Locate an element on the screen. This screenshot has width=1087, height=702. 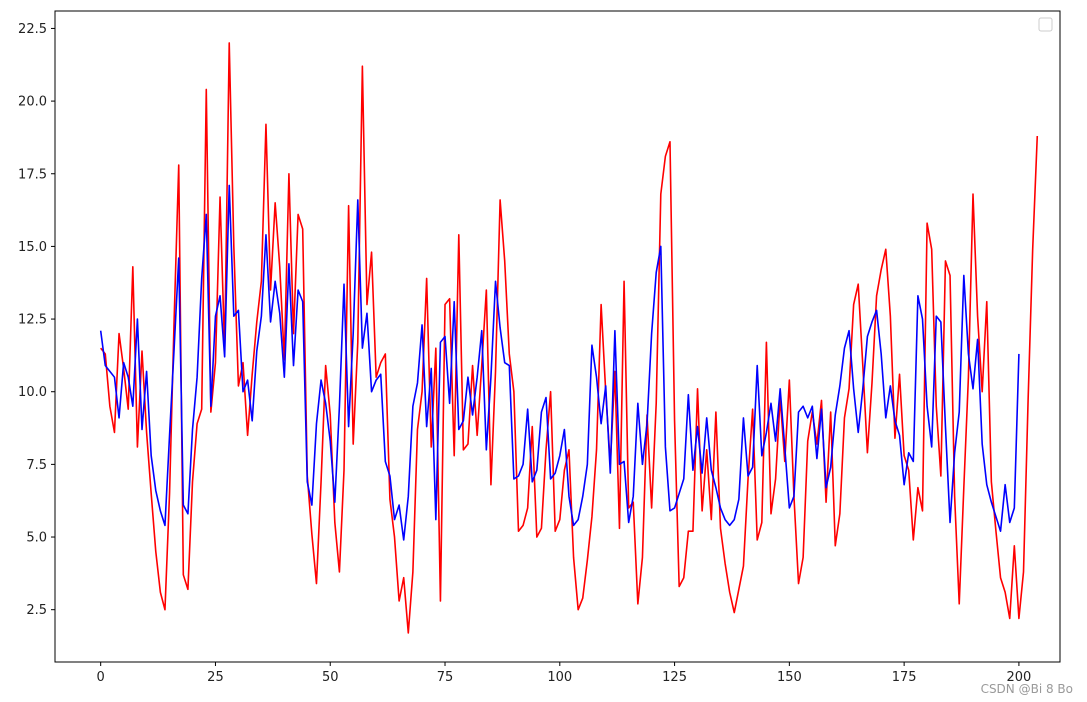
legend-box is located at coordinates (1045, 24).